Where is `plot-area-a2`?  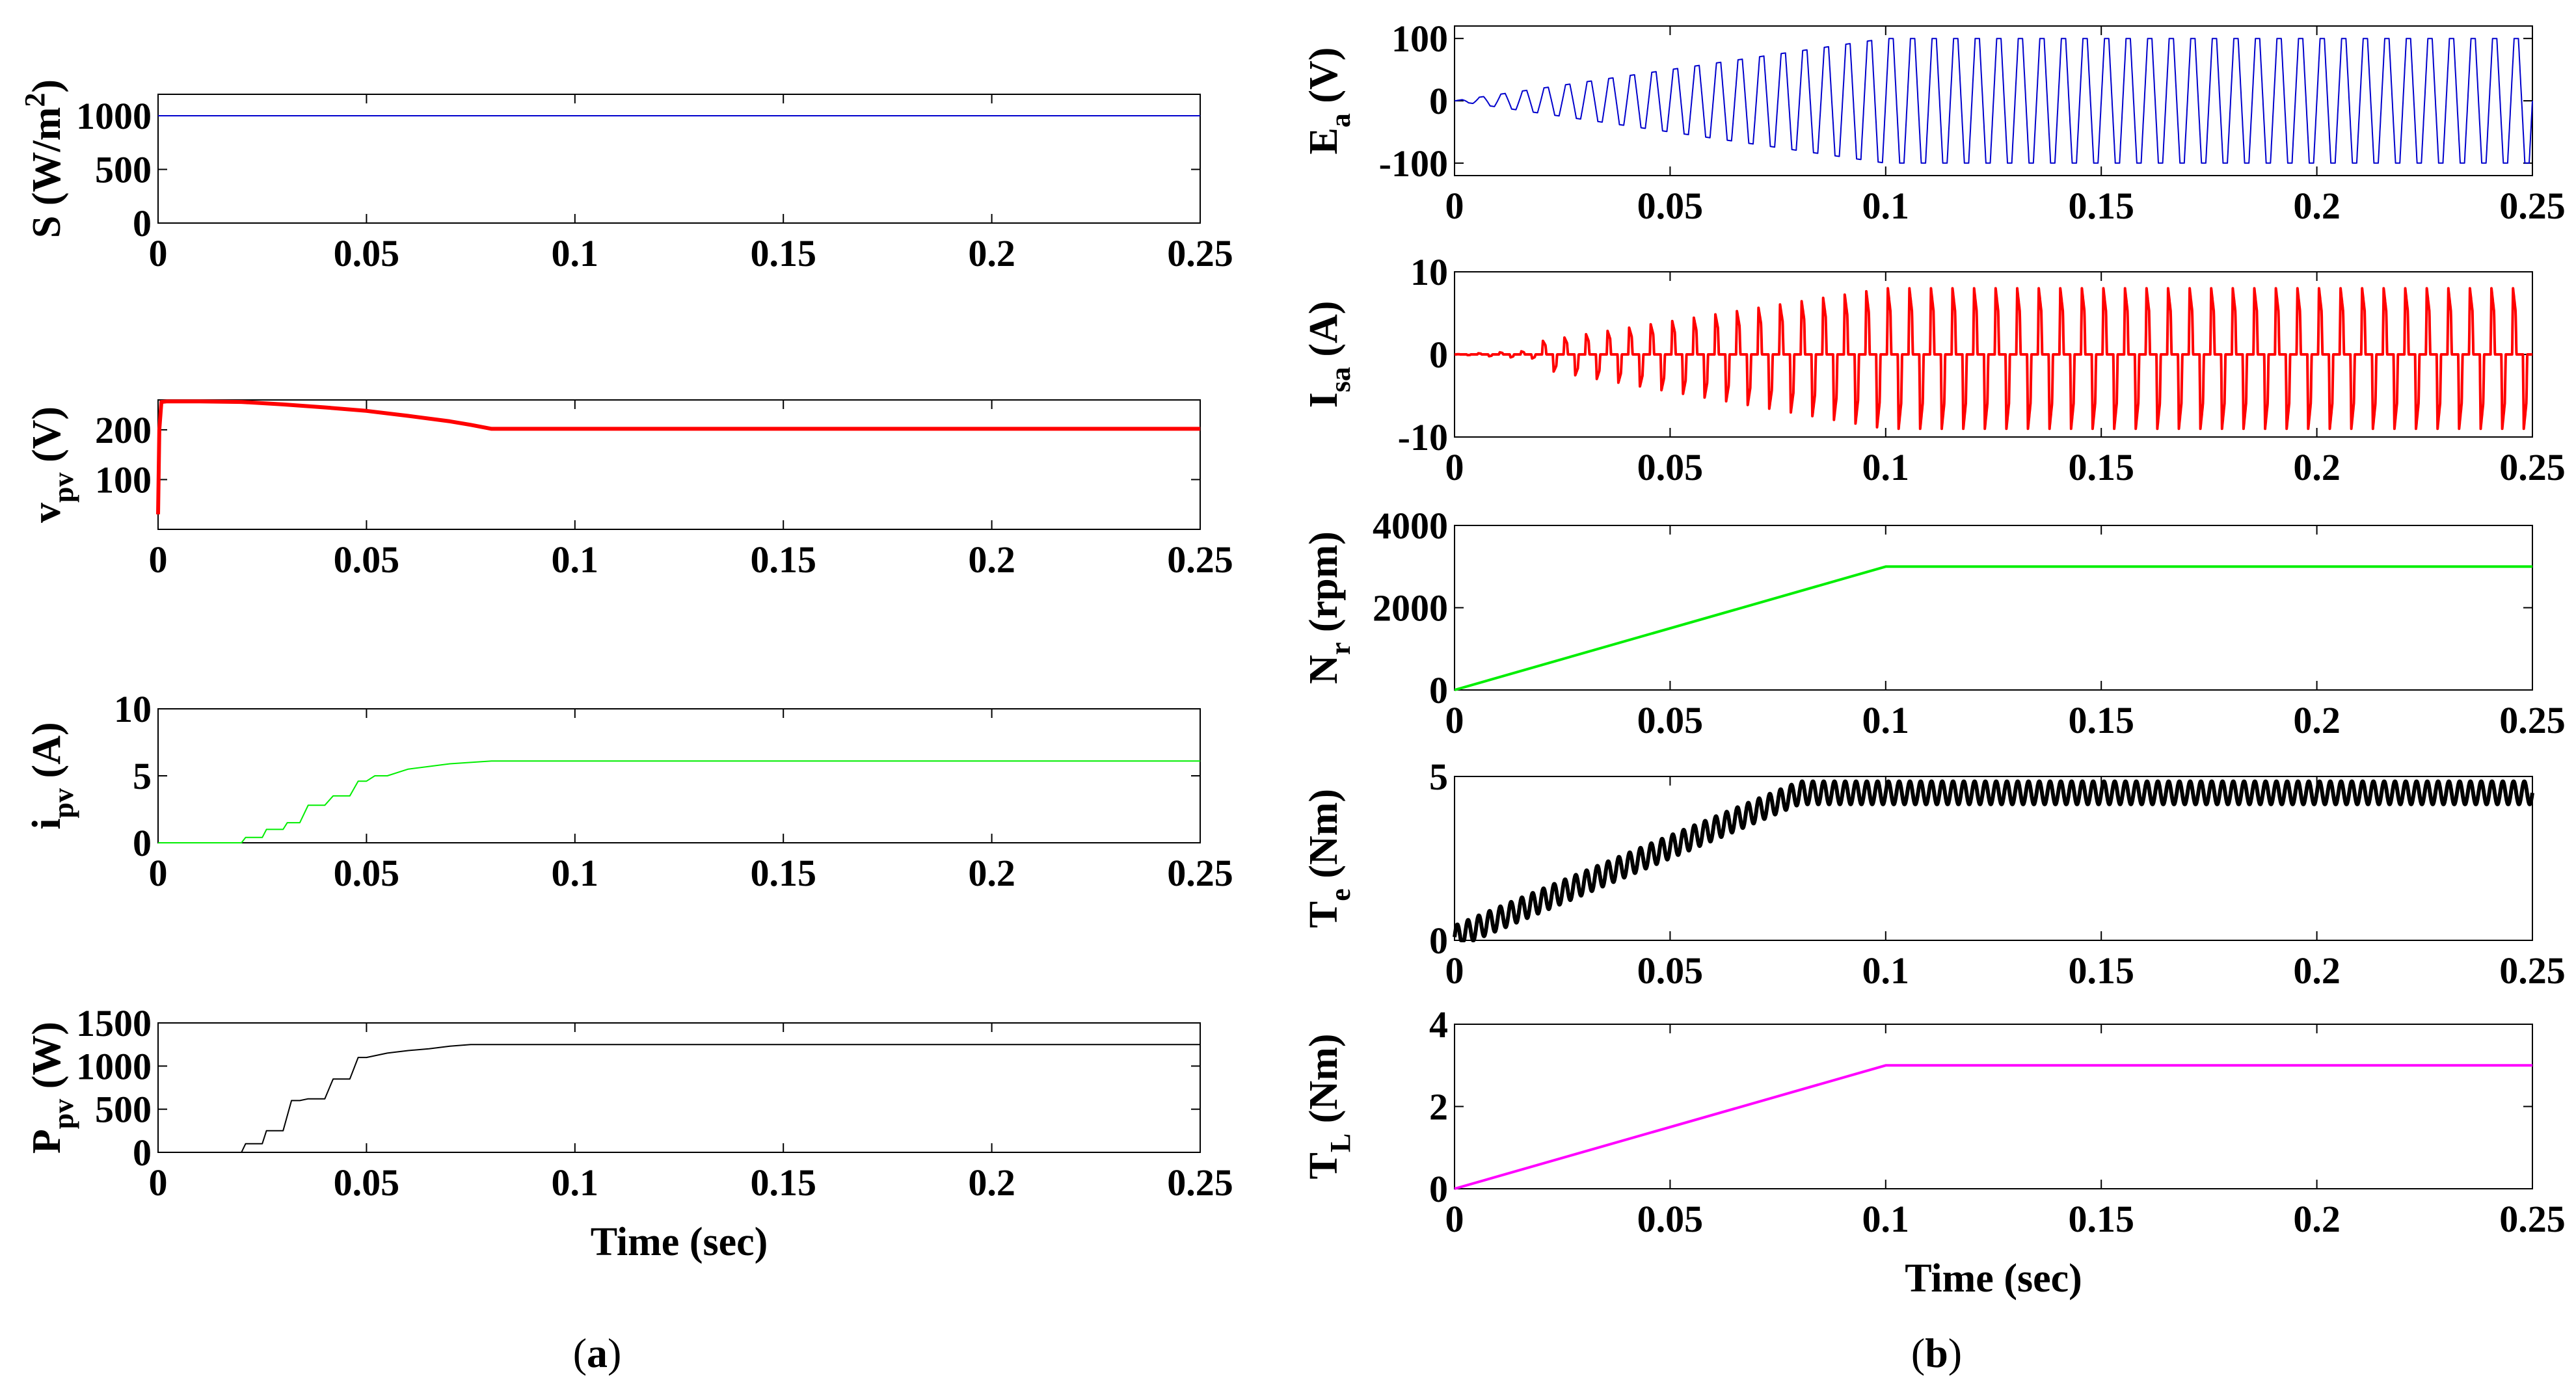 plot-area-a2 is located at coordinates (679, 464).